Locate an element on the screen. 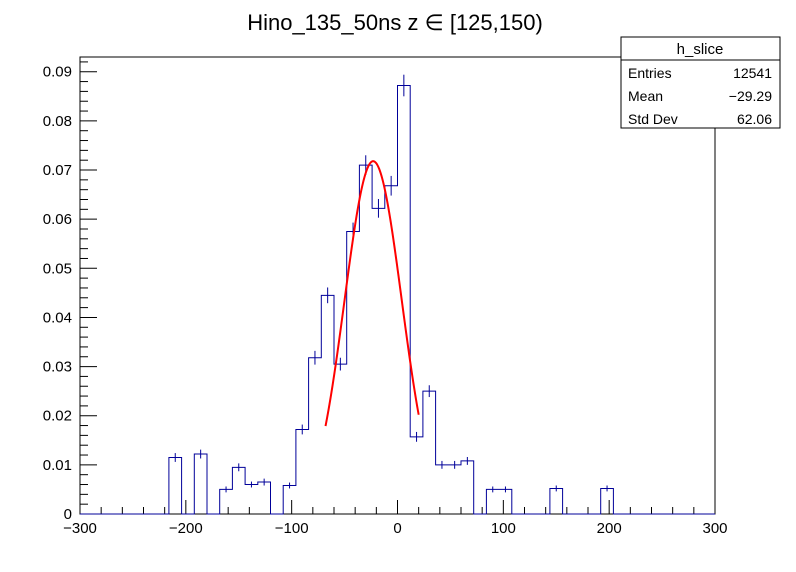  x-tick-label: 0 is located at coordinates (397, 528).